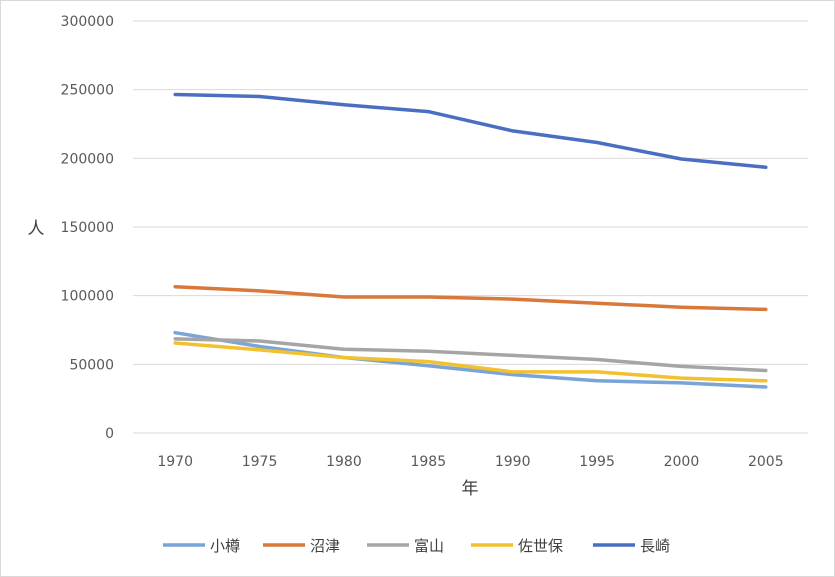 This screenshot has width=835, height=577. Describe the element at coordinates (175, 462) in the screenshot. I see `x-tick-label: 1970` at that location.